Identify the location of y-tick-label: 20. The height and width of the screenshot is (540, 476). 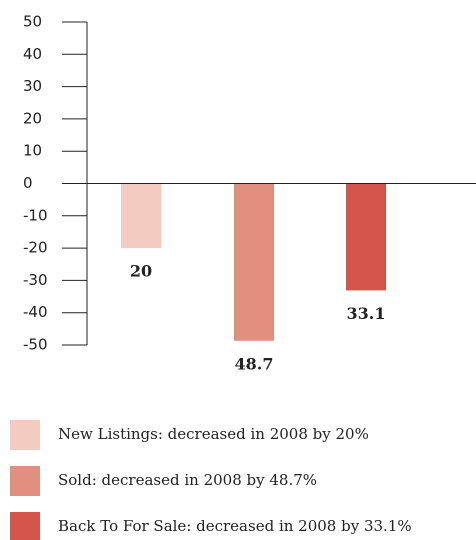
(32, 118).